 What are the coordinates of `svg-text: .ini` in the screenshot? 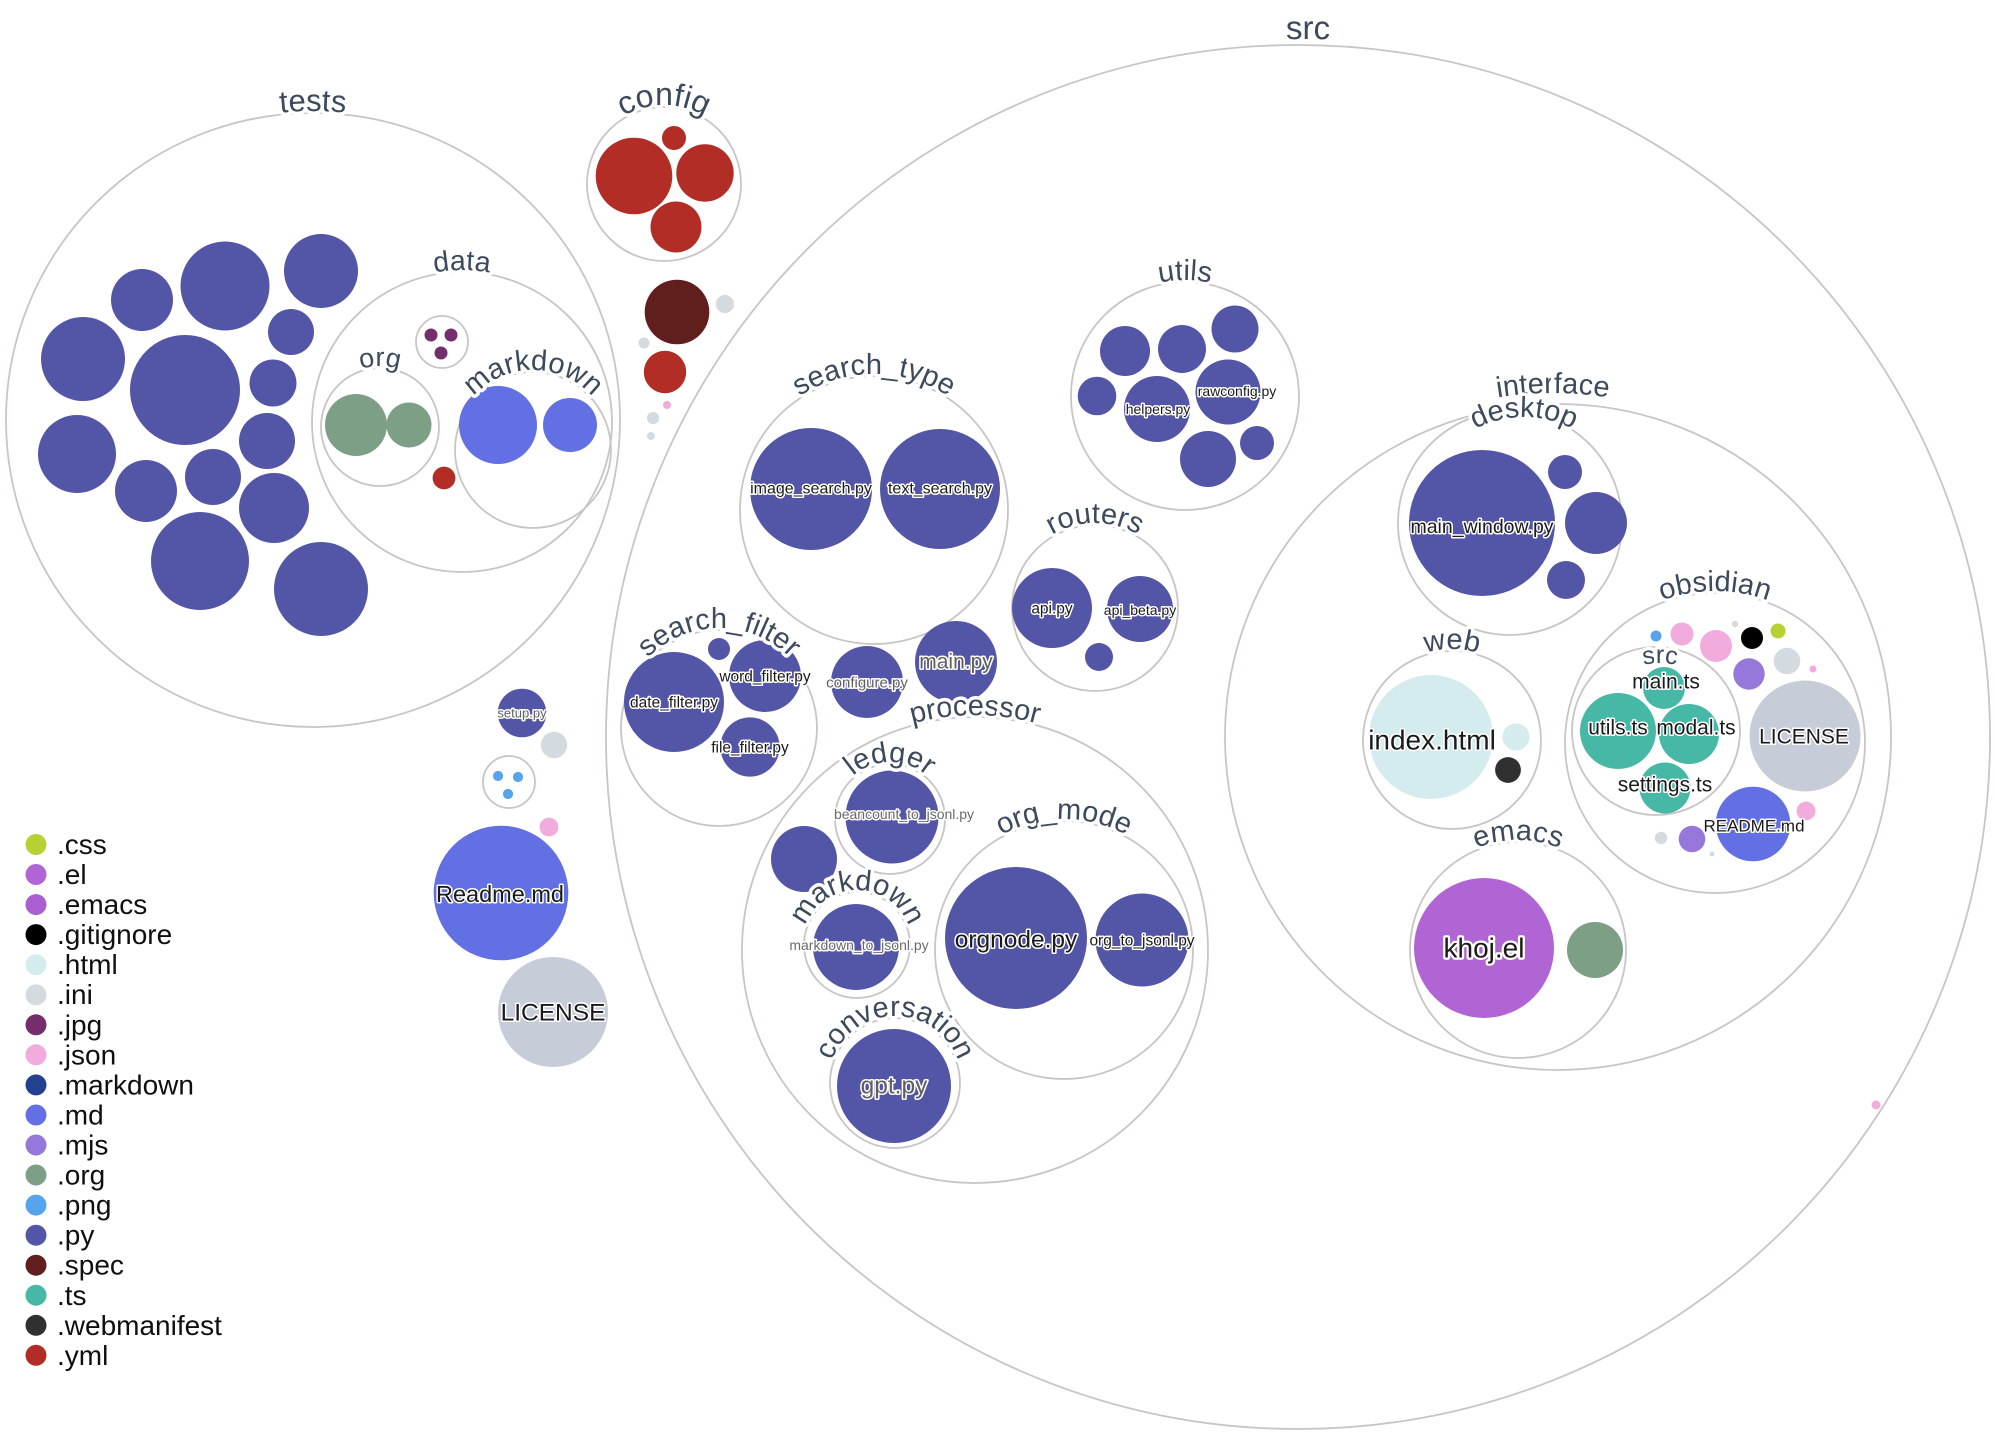 It's located at (75, 994).